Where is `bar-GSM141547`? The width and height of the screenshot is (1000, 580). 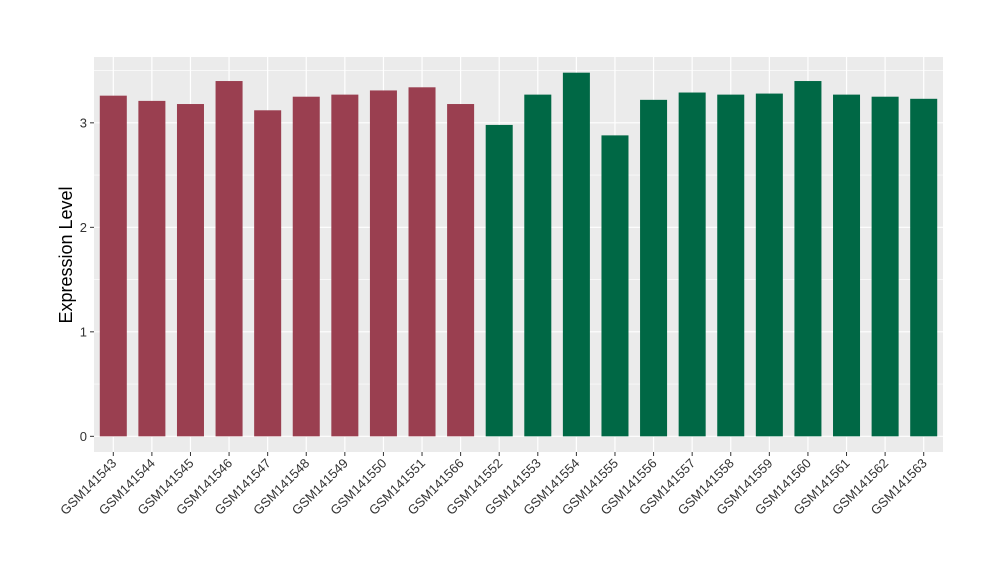 bar-GSM141547 is located at coordinates (268, 273).